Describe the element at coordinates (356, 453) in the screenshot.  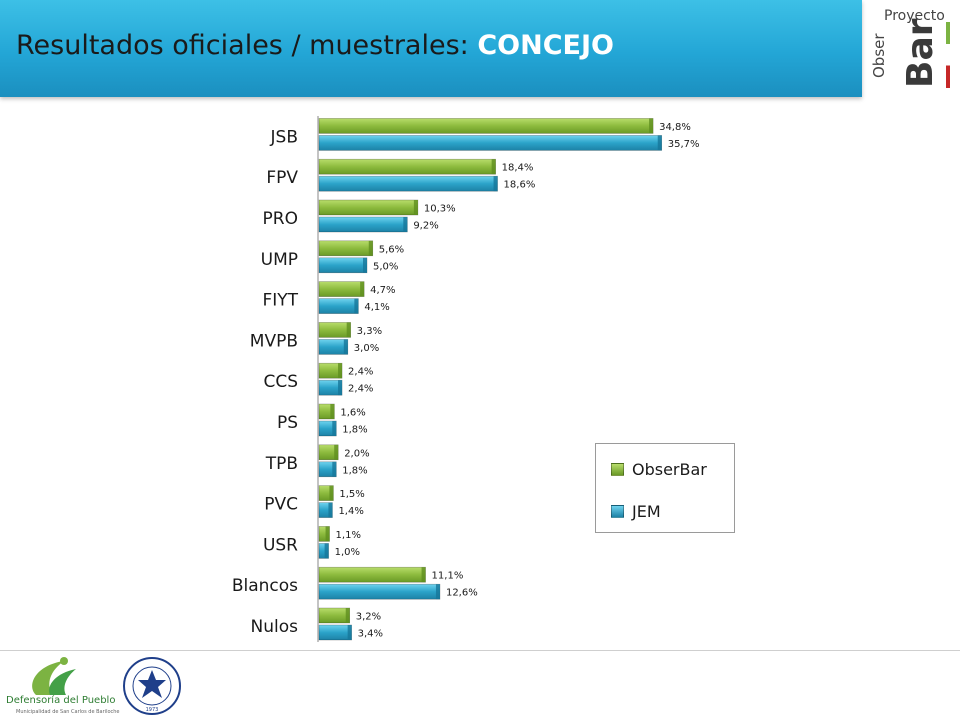
I see `value-label-obserbar-tpb: 2,0%` at that location.